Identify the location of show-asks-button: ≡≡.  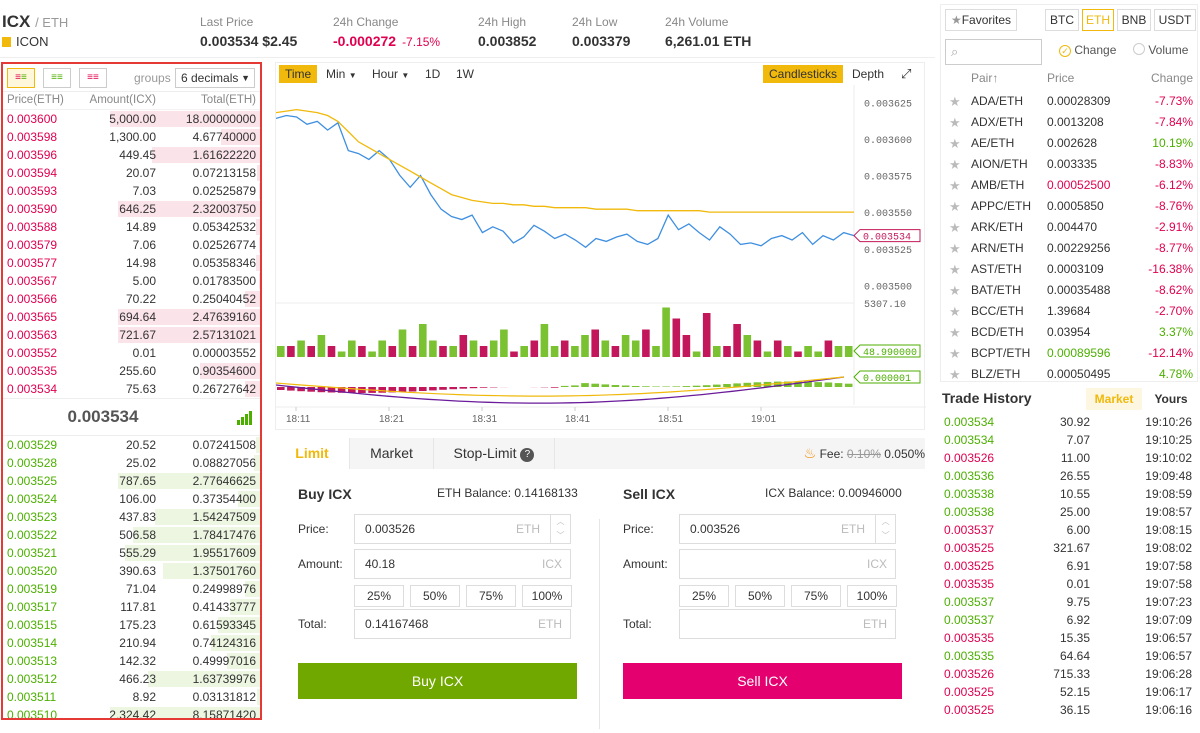
(93, 78).